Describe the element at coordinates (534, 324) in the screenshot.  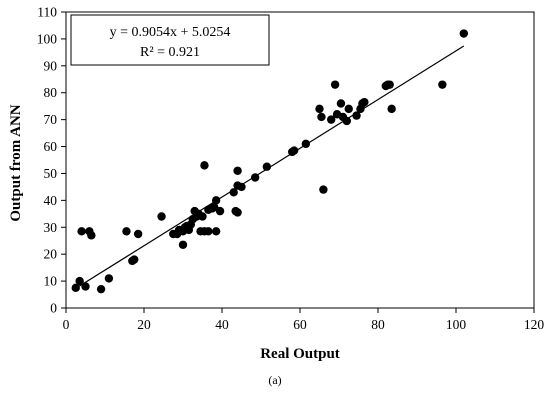
I see `x-tick-label: 120` at that location.